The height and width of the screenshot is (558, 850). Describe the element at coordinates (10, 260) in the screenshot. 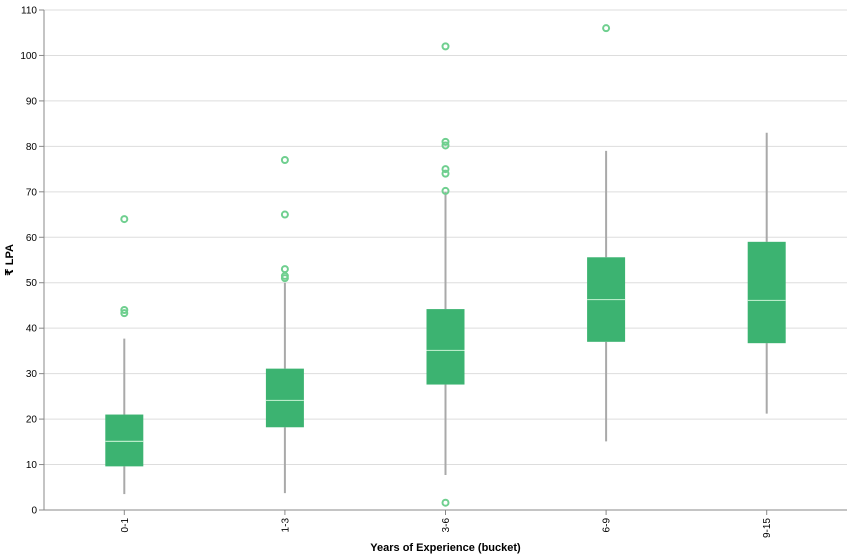

I see `y-axis-title: ₹ LPA` at that location.